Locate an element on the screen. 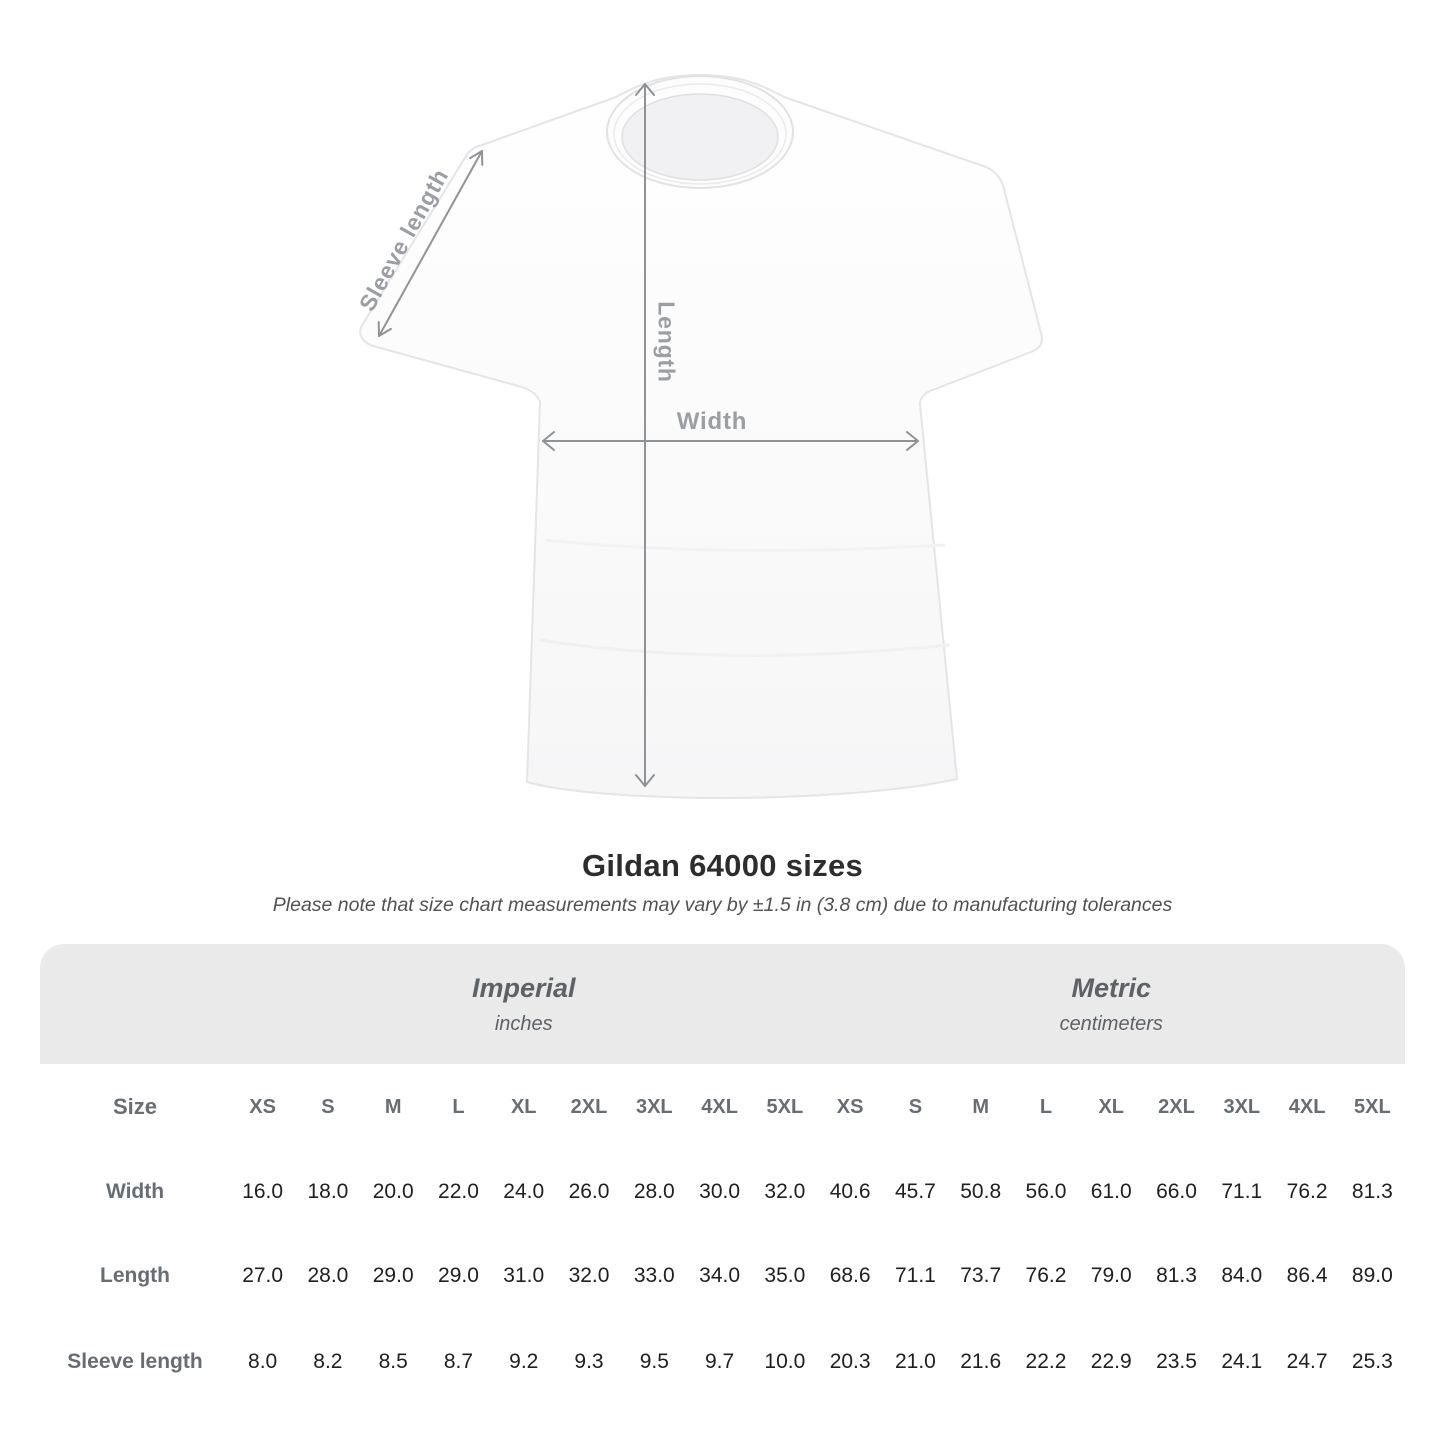  table-cell: 25.3 is located at coordinates (1372, 1361).